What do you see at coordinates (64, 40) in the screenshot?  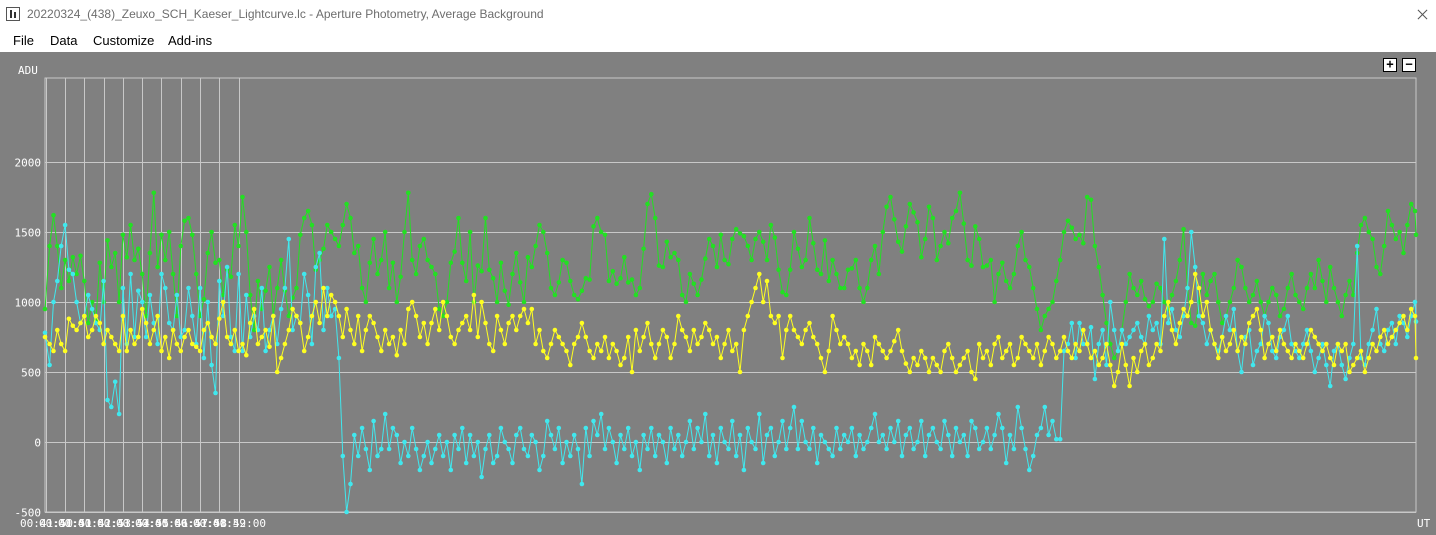 I see `menu-data: Data` at bounding box center [64, 40].